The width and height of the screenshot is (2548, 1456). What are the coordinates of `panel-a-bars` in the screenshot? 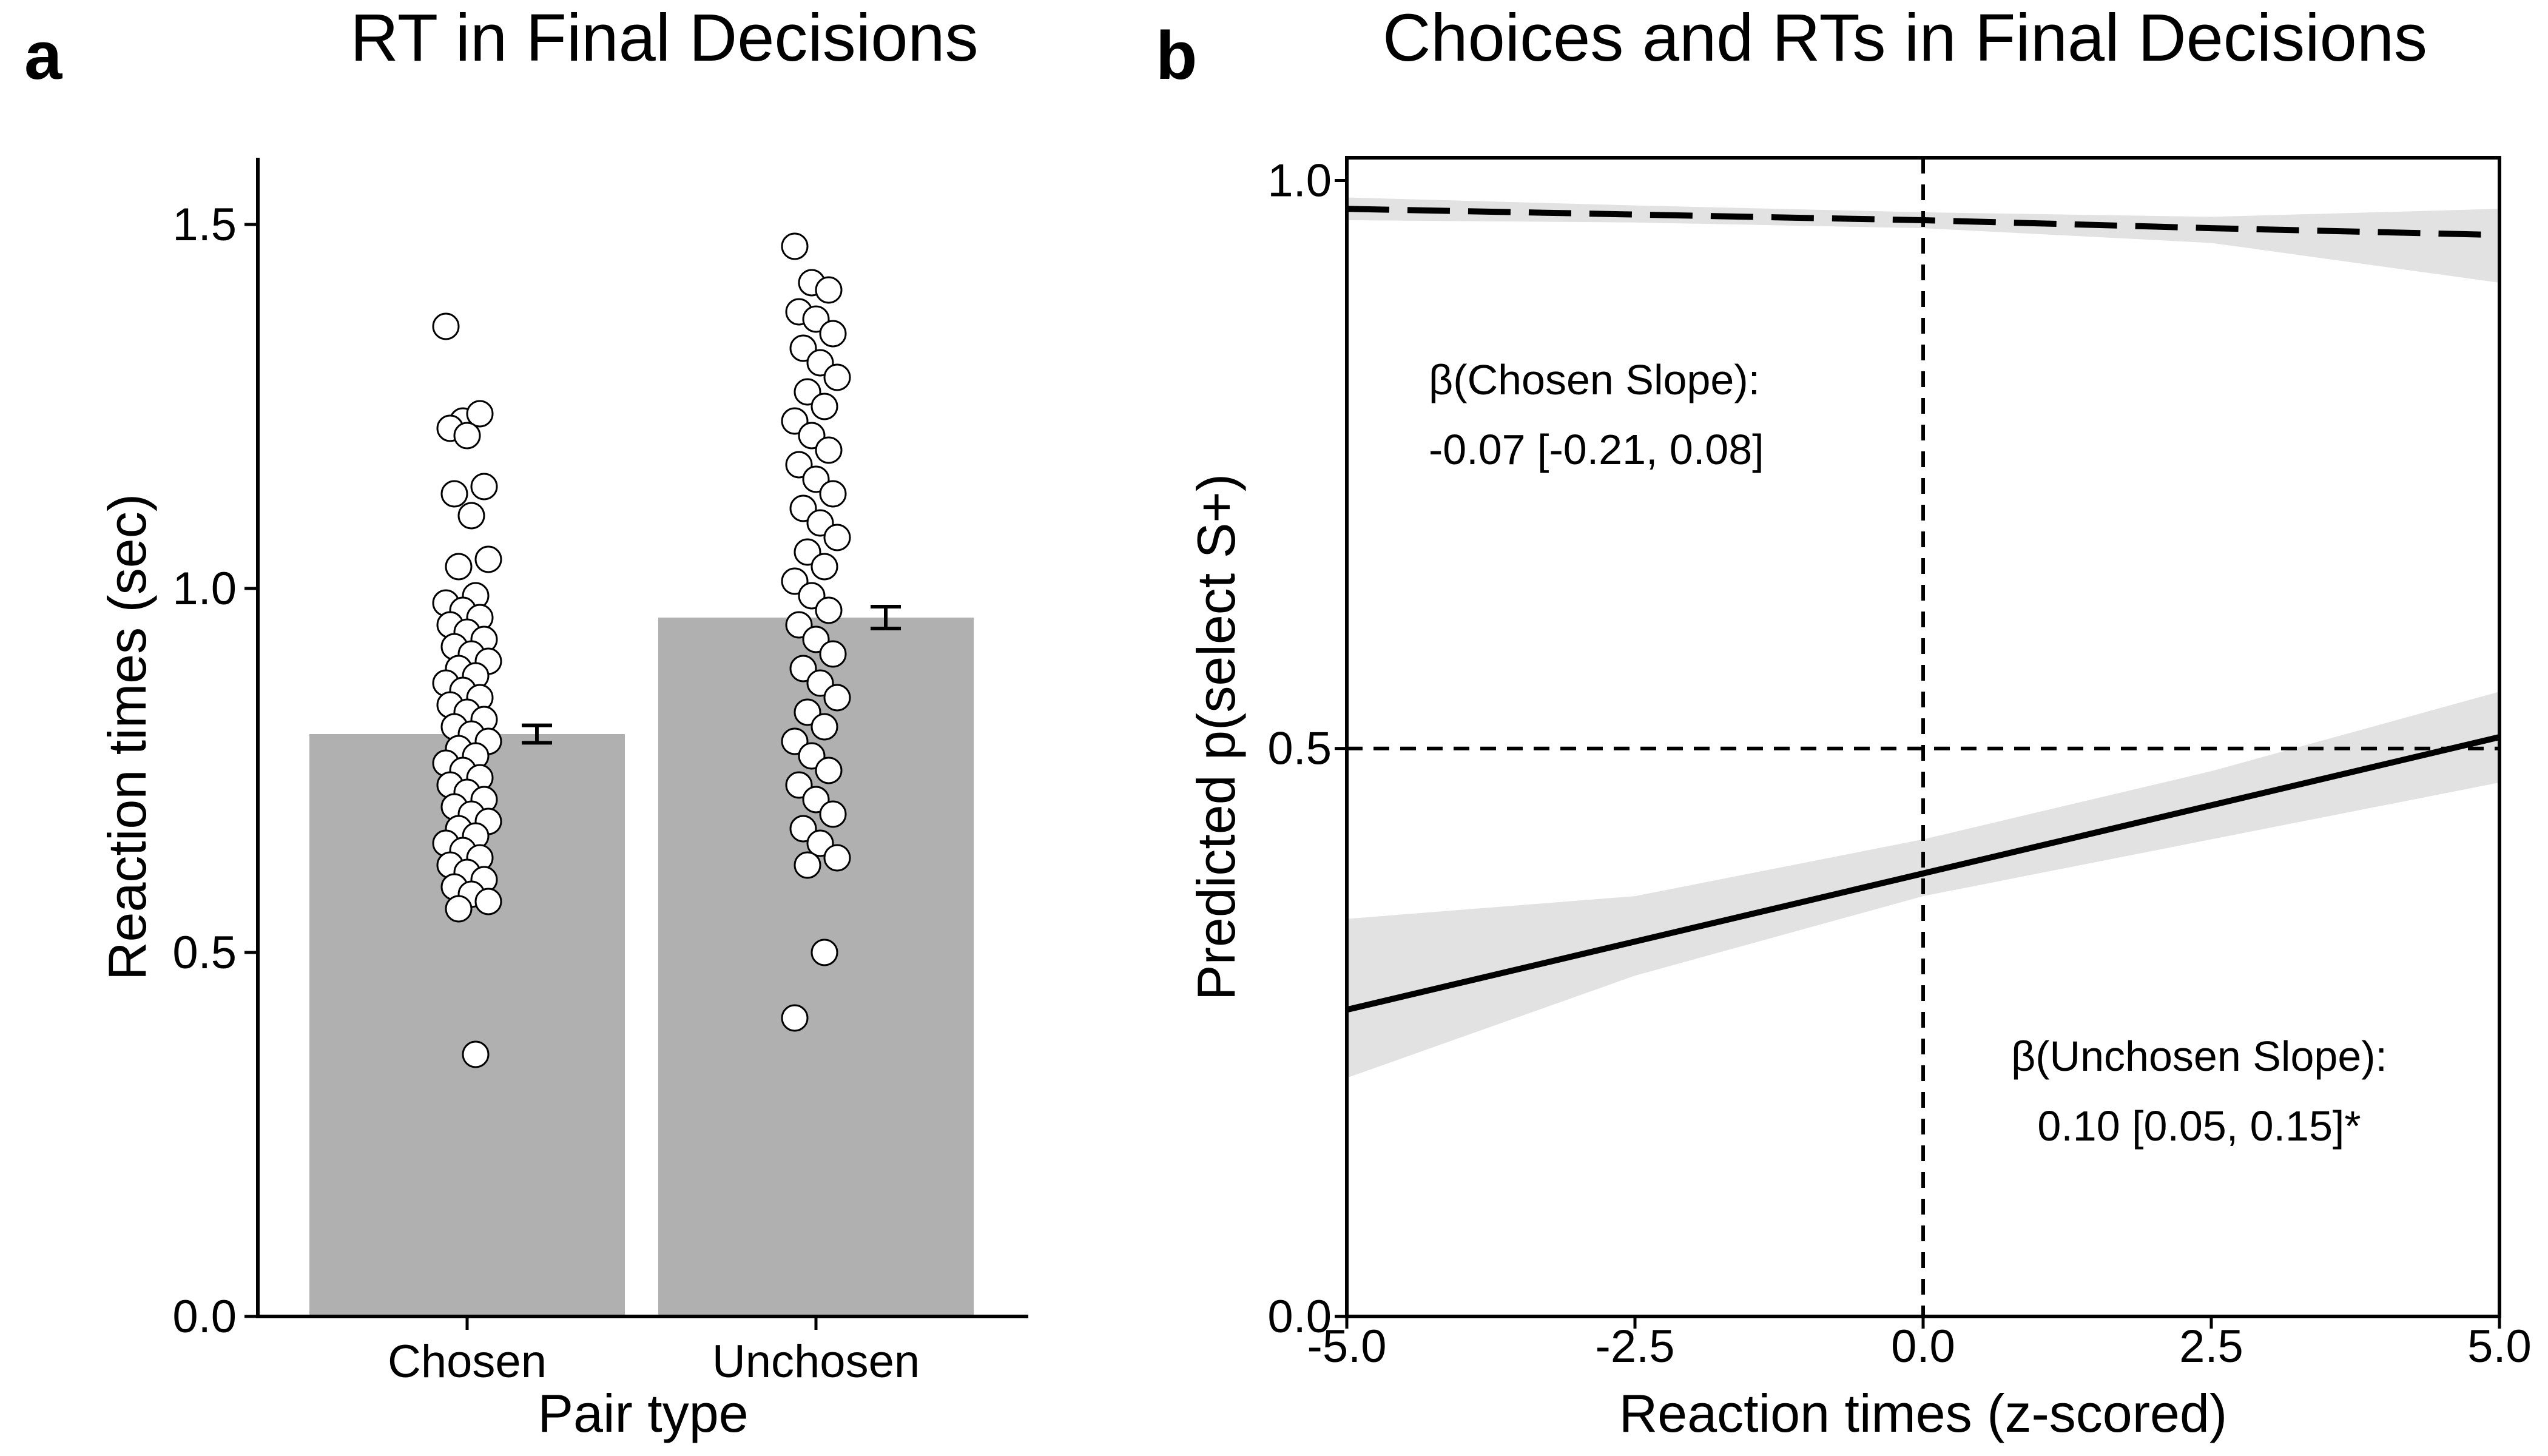 It's located at (641, 967).